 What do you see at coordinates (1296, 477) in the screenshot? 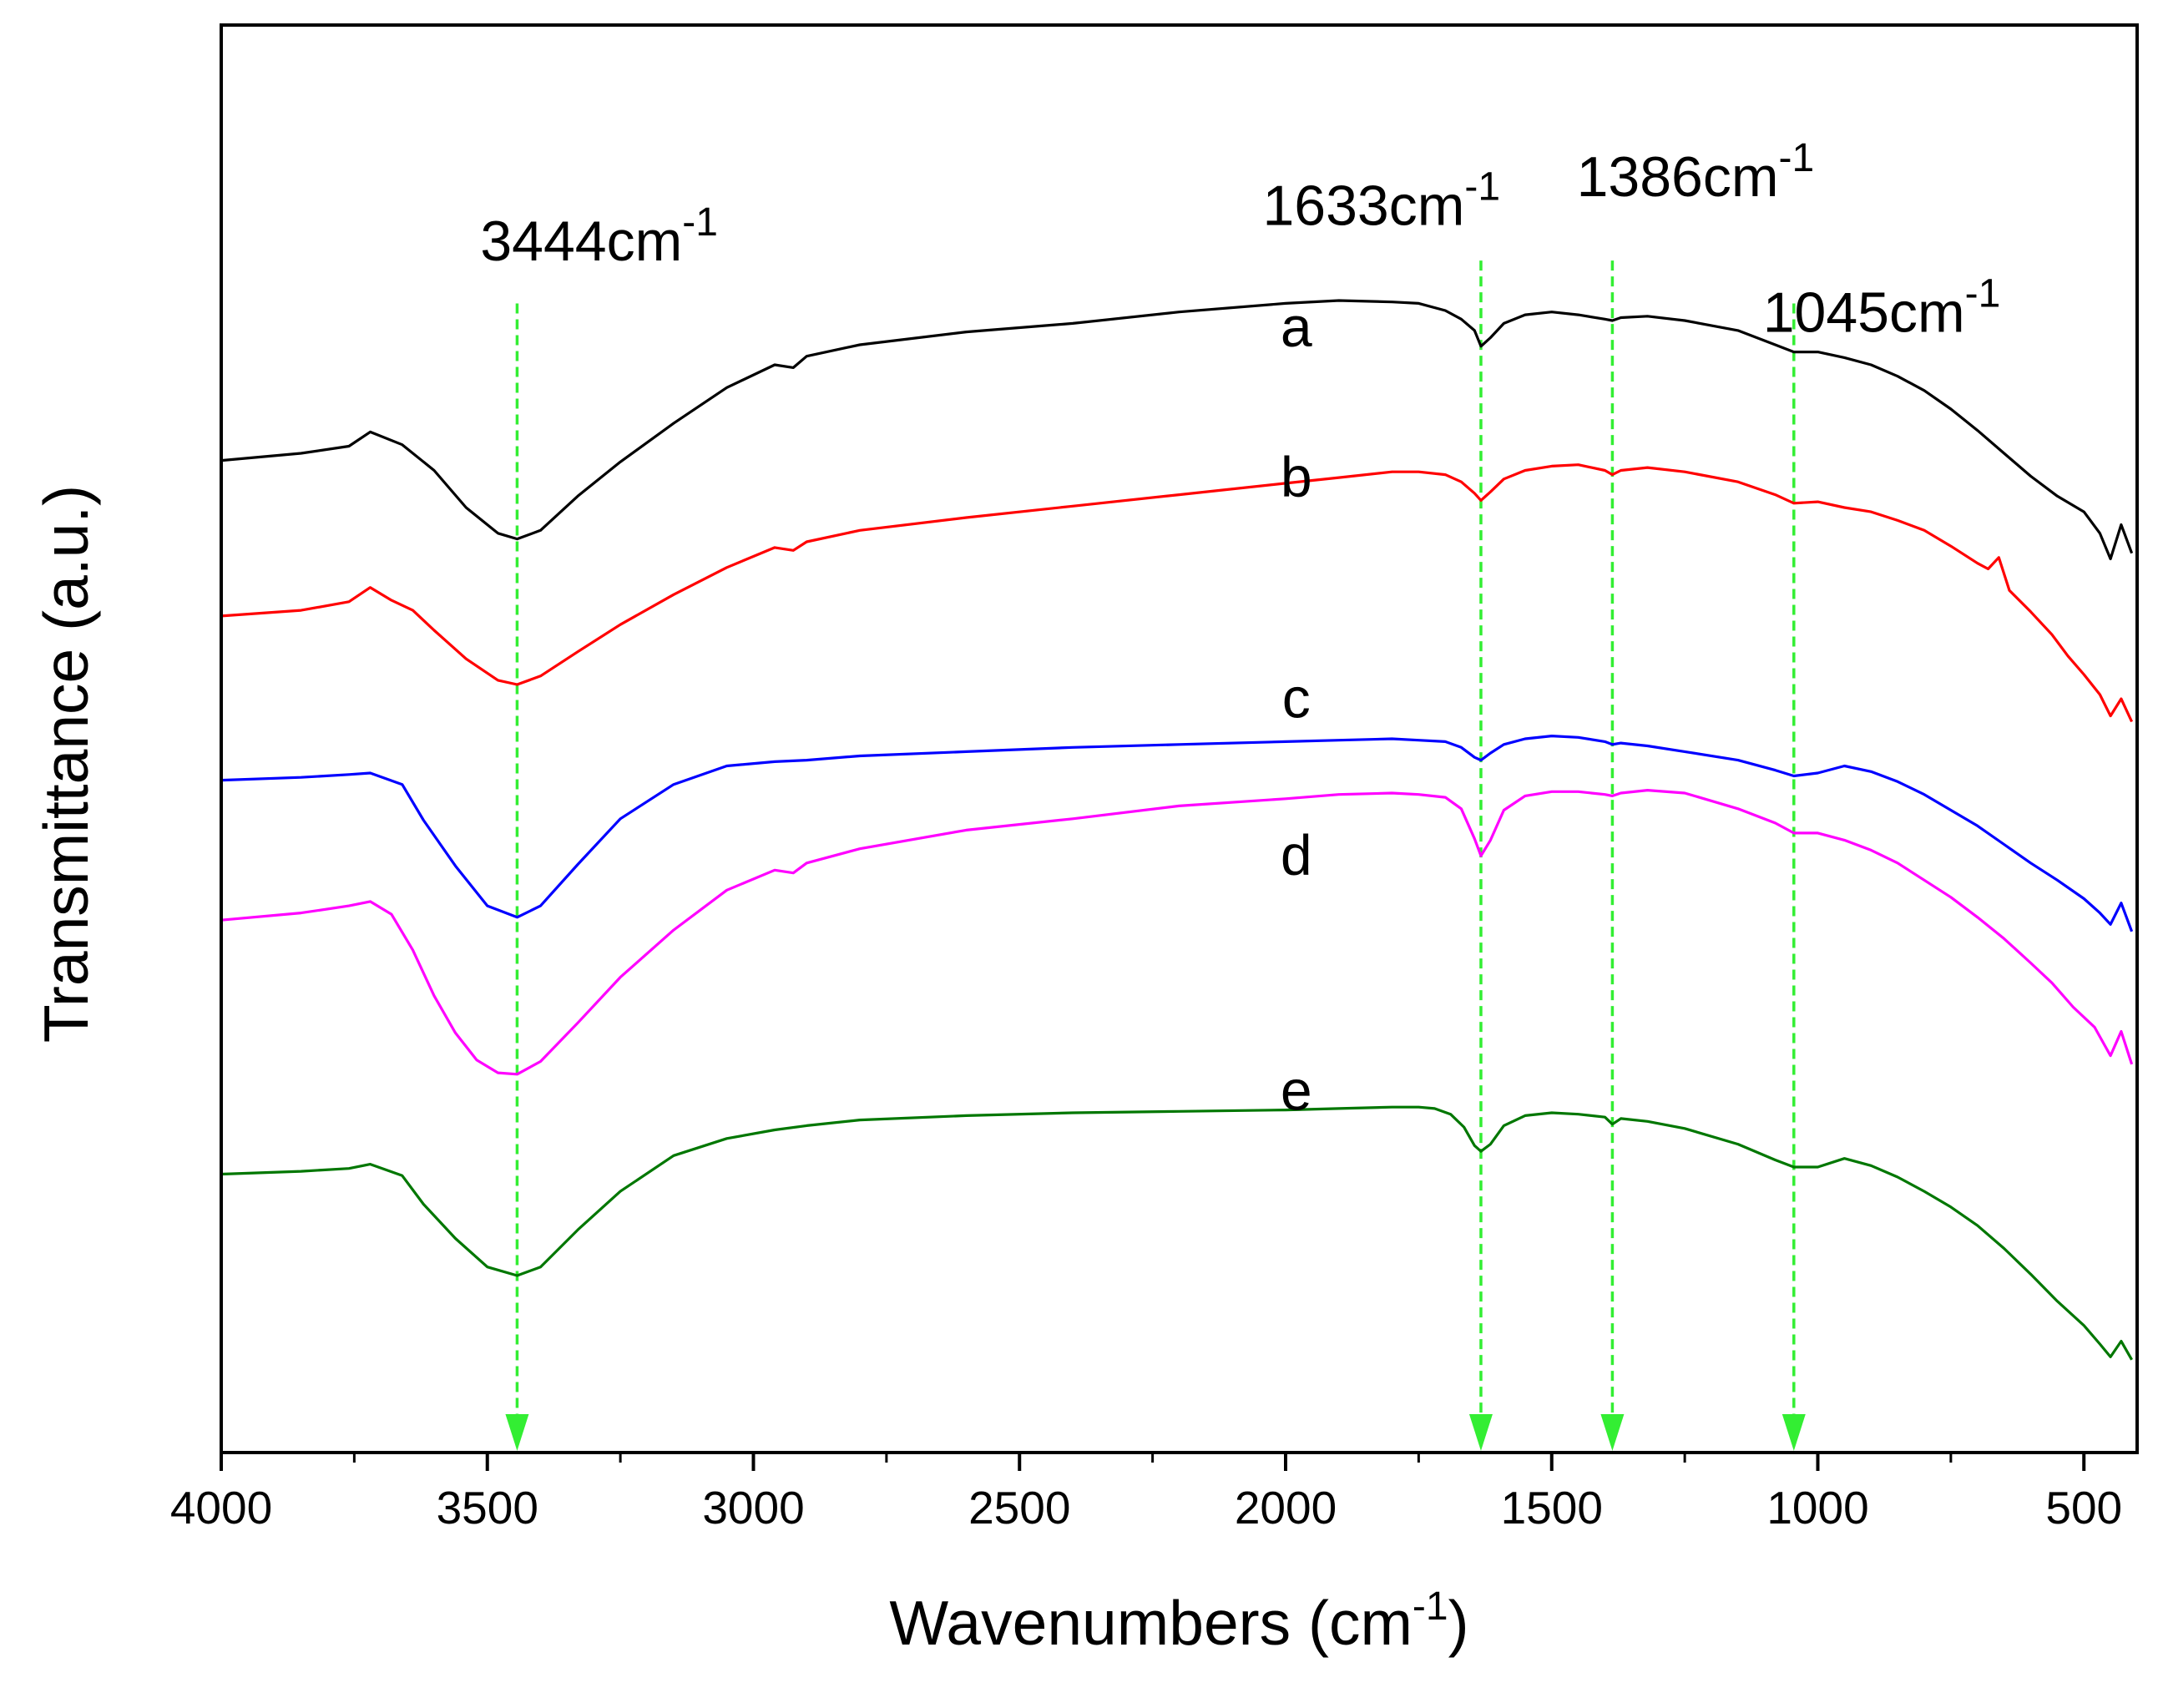
I see `series-label-b: b` at bounding box center [1296, 477].